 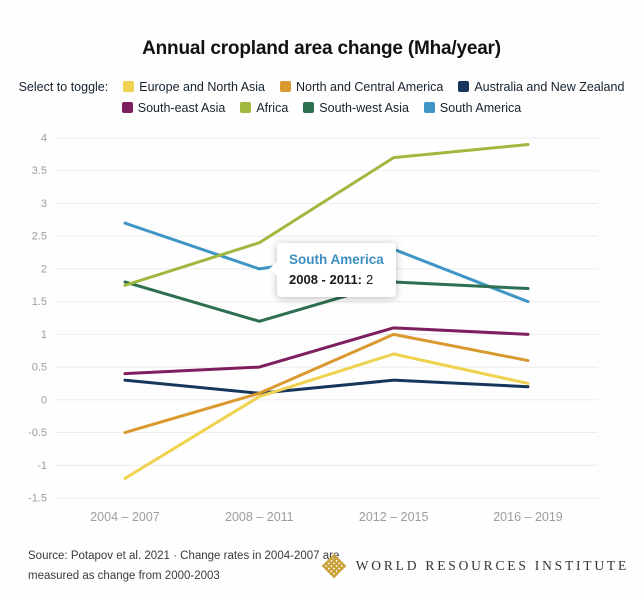 I want to click on legend-item-australia-and-new-zealand: Australia and New Zealand, so click(x=541, y=87).